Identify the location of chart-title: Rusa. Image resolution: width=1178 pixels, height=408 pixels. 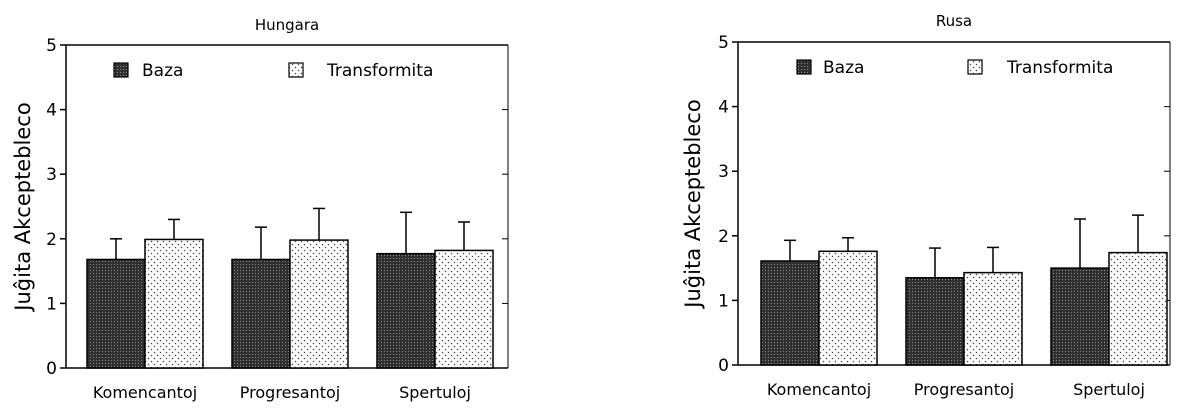
(954, 21).